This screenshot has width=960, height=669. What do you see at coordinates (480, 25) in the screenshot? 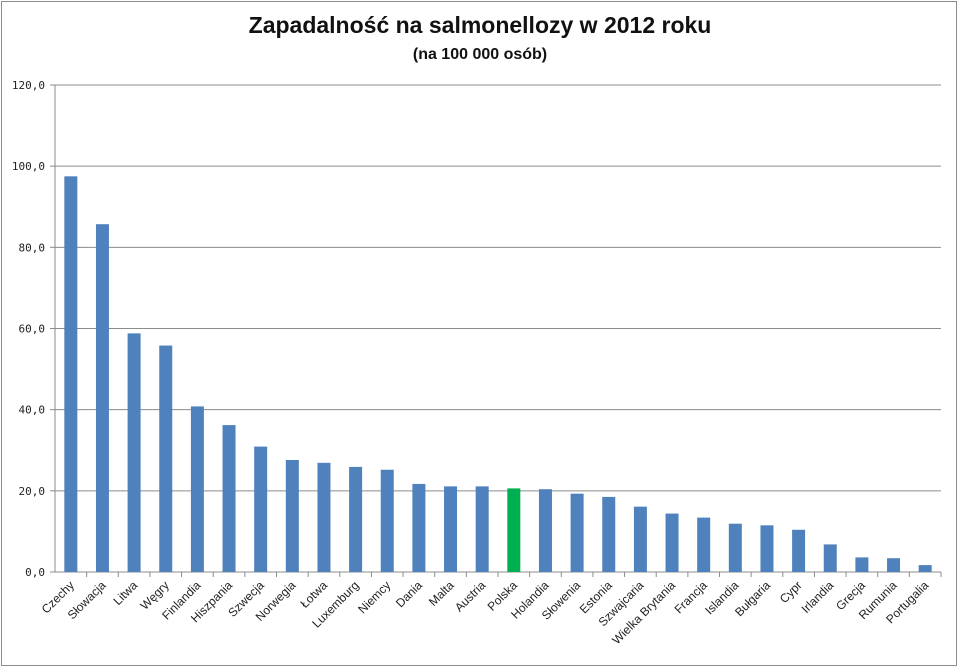
I see `chart-title: Zapadalność na salmonellozy w 2012 roku` at bounding box center [480, 25].